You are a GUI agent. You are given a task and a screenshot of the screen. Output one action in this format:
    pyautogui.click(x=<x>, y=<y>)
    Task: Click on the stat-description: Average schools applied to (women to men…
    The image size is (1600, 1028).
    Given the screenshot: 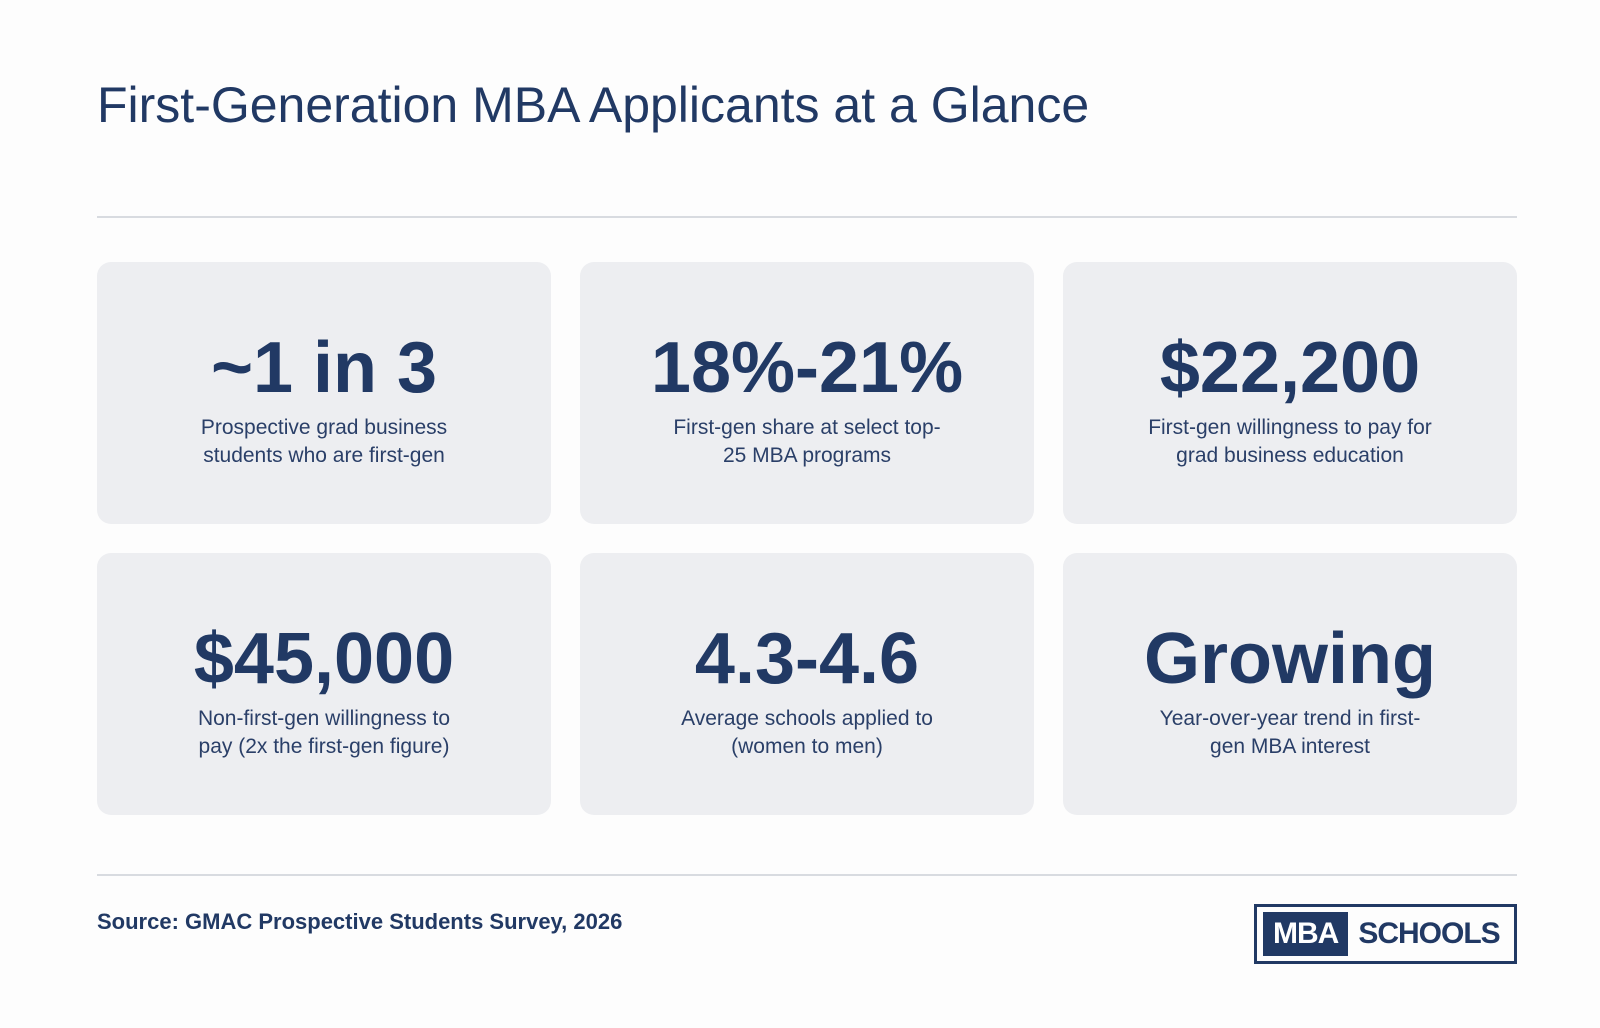 What is the action you would take?
    pyautogui.click(x=807, y=732)
    